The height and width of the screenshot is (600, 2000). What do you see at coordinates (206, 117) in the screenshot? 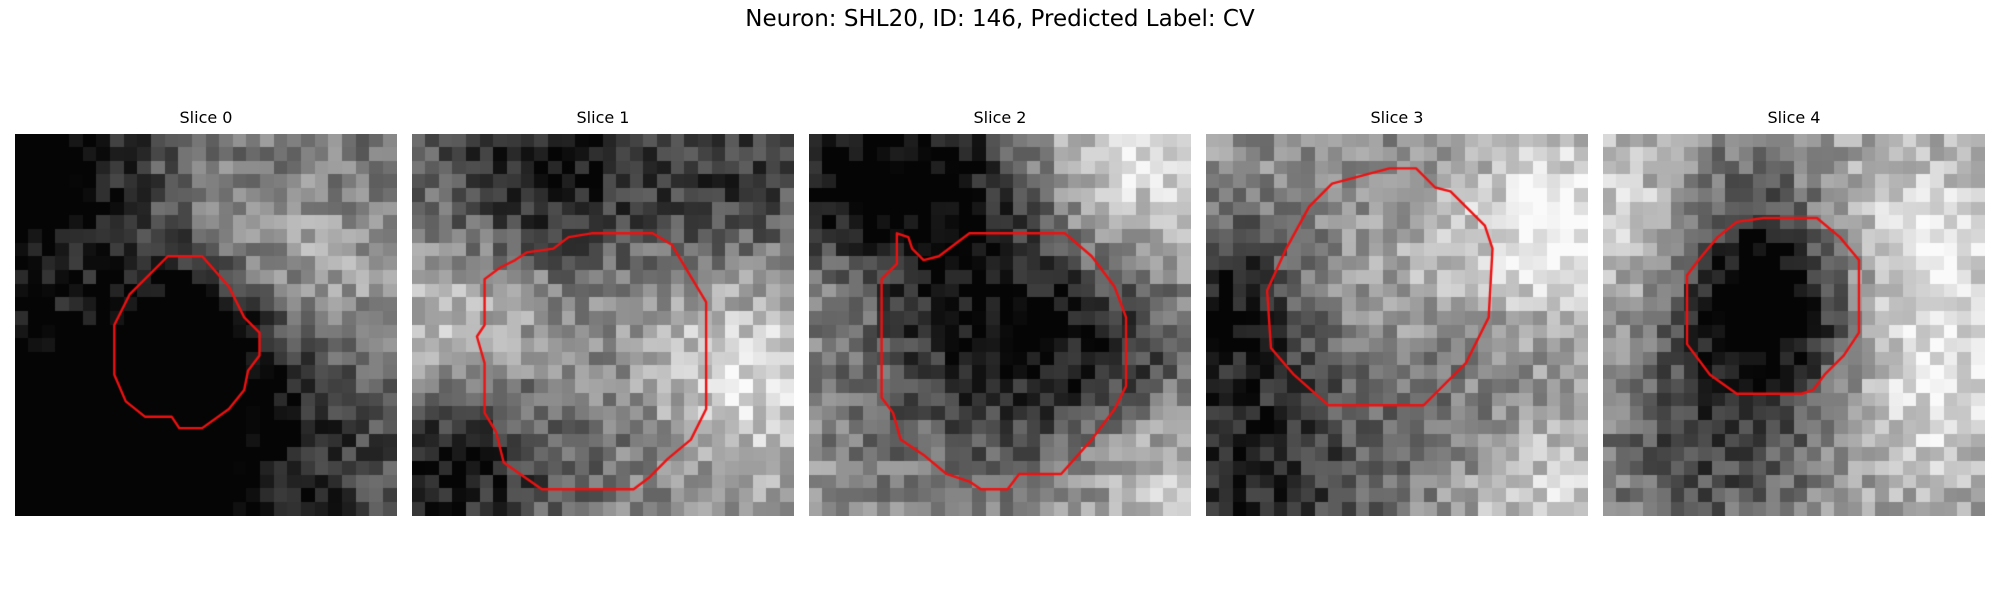
I see `panel-title: Slice 0` at bounding box center [206, 117].